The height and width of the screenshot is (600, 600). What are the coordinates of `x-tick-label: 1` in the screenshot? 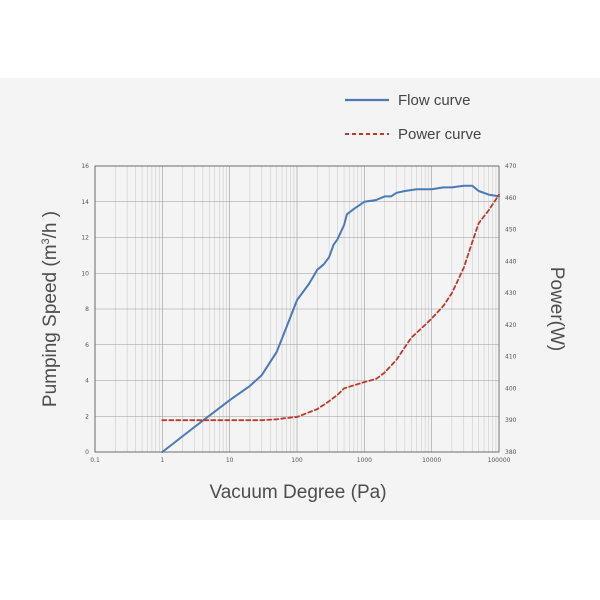 It's located at (162, 460).